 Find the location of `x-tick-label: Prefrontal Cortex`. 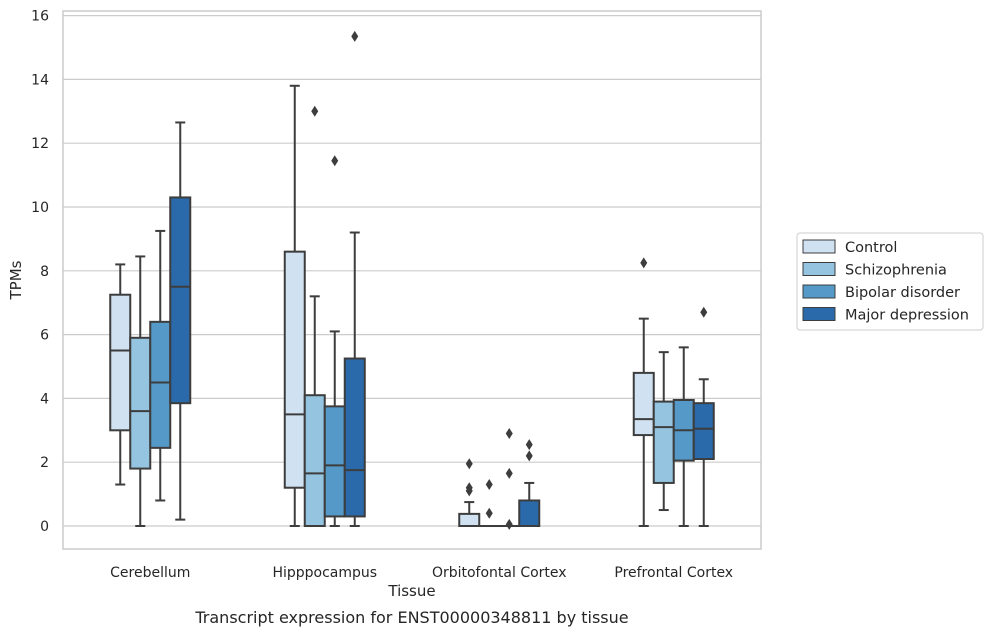

x-tick-label: Prefrontal Cortex is located at coordinates (673, 573).